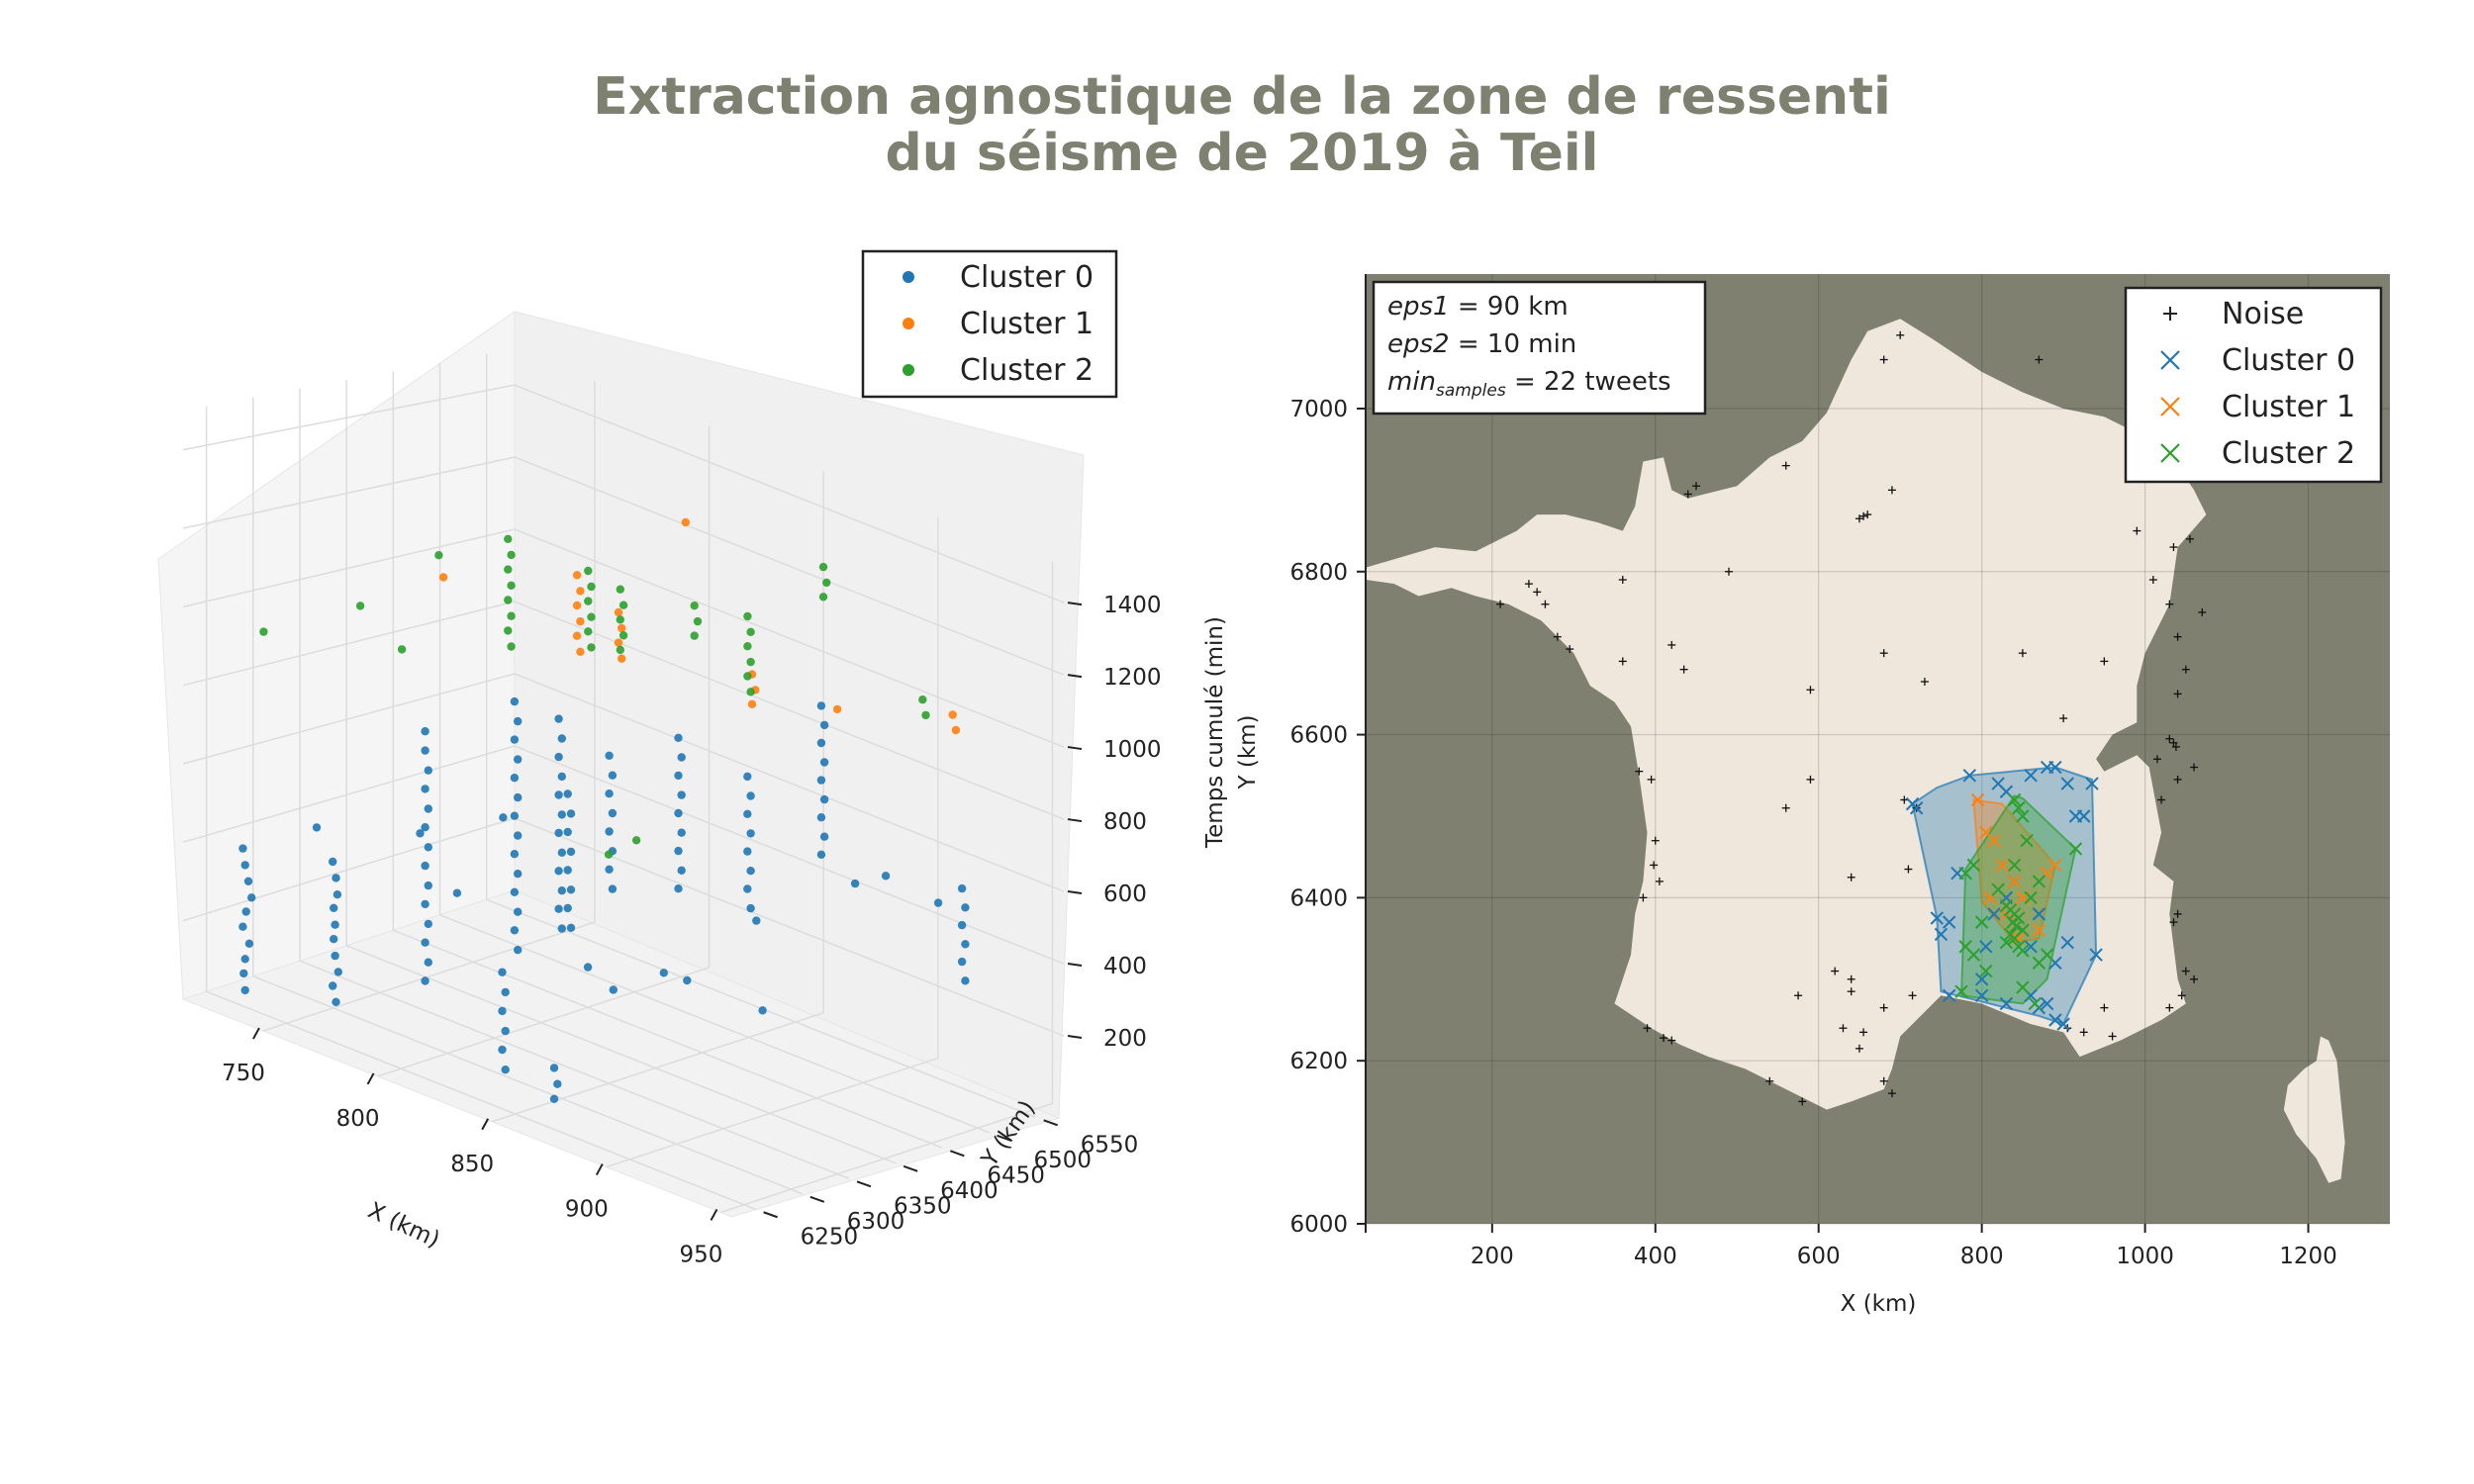  Describe the element at coordinates (969, 1191) in the screenshot. I see `y-tick-label-3d-3: 6400` at that location.